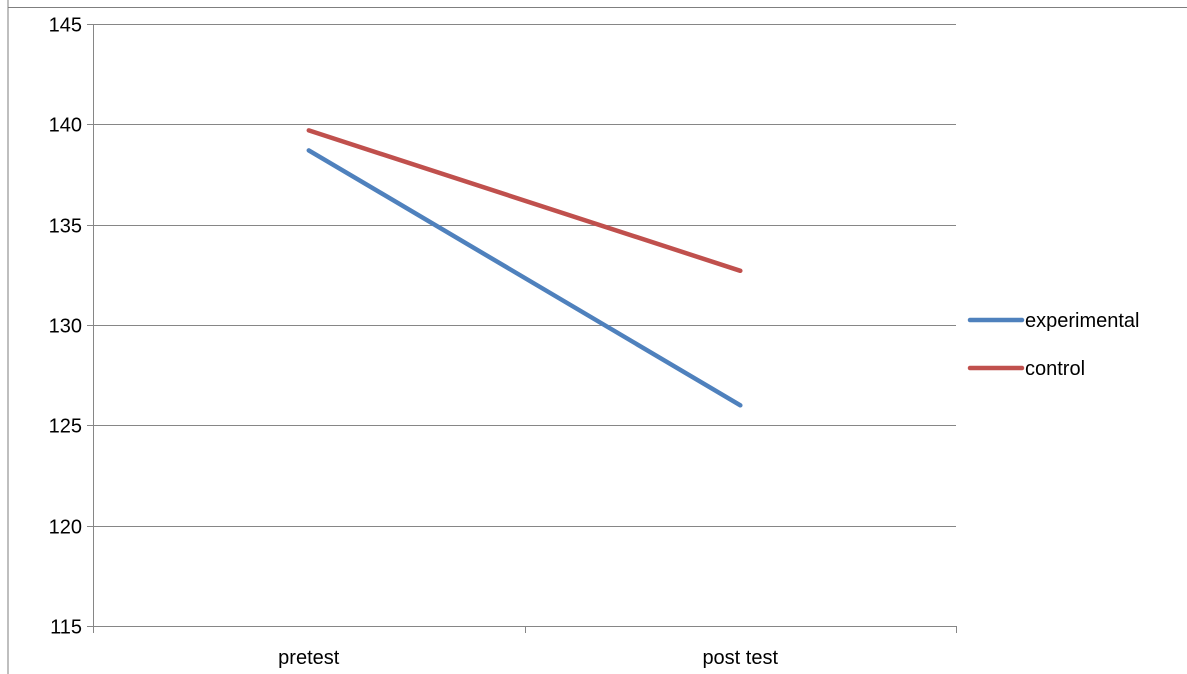 The image size is (1187, 674). What do you see at coordinates (1055, 369) in the screenshot?
I see `legend-label-control: control` at bounding box center [1055, 369].